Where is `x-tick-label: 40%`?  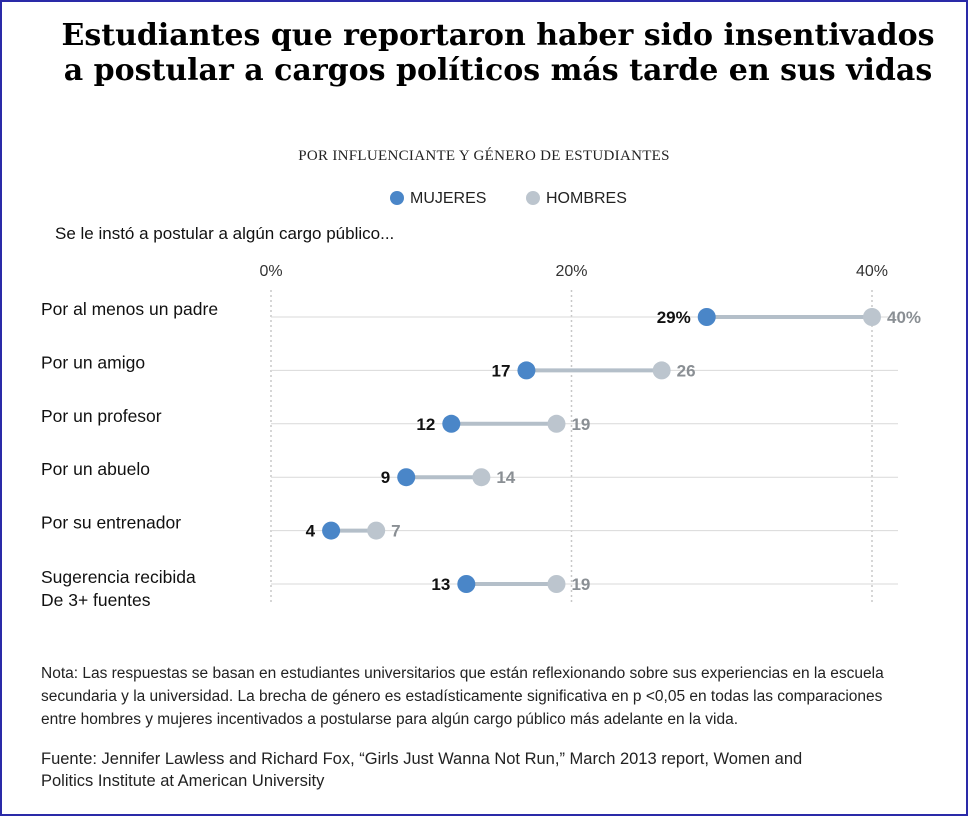
x-tick-label: 40% is located at coordinates (872, 271).